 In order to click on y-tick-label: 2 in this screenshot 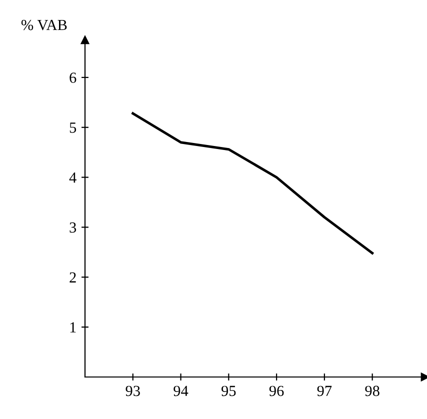, I will do `click(73, 277)`.